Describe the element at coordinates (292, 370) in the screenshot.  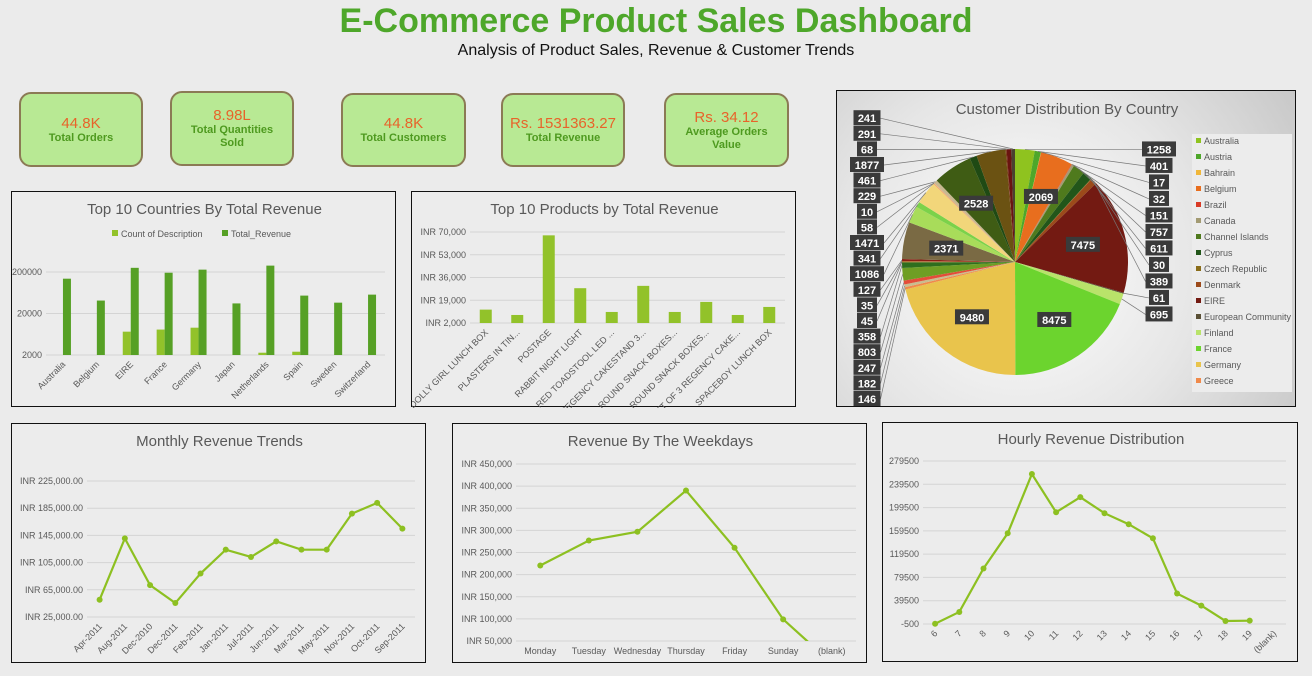
I see `x-tick-label: Spain` at that location.